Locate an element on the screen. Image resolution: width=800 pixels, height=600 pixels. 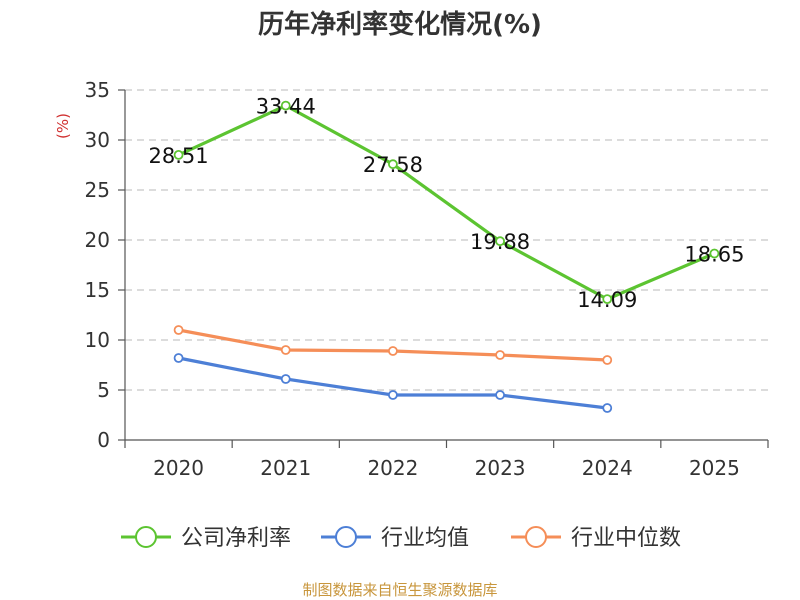
series-line is located at coordinates (393, 383).